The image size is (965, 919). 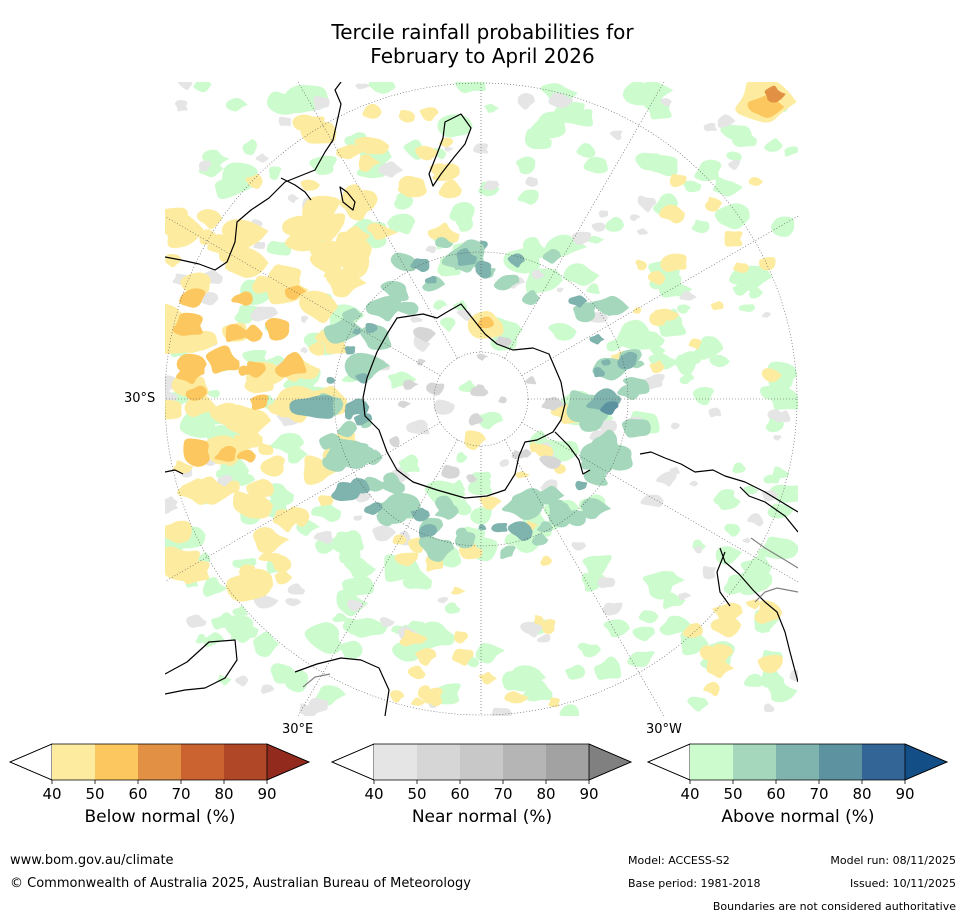 I want to click on below-tick-label: 40, so click(x=51, y=794).